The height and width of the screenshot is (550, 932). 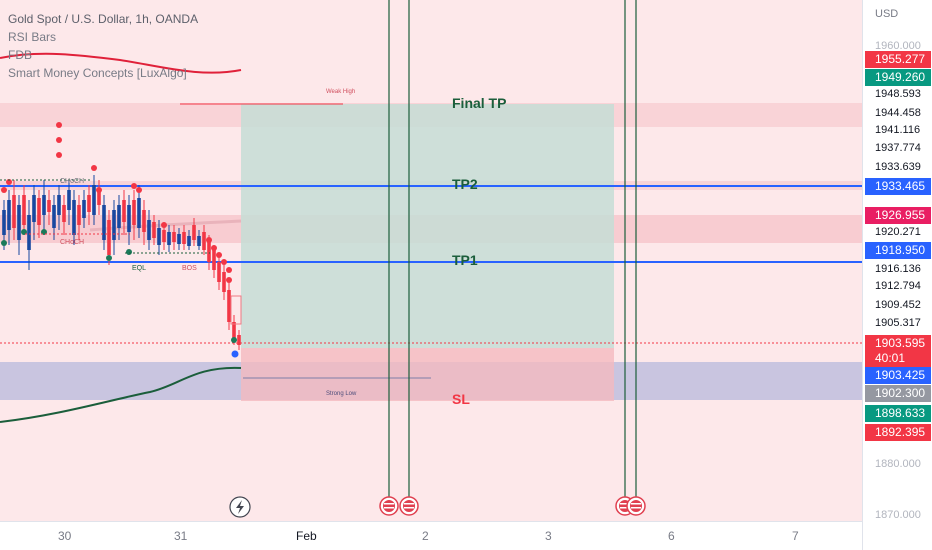 I want to click on price-tag: 1892.395, so click(x=898, y=432).